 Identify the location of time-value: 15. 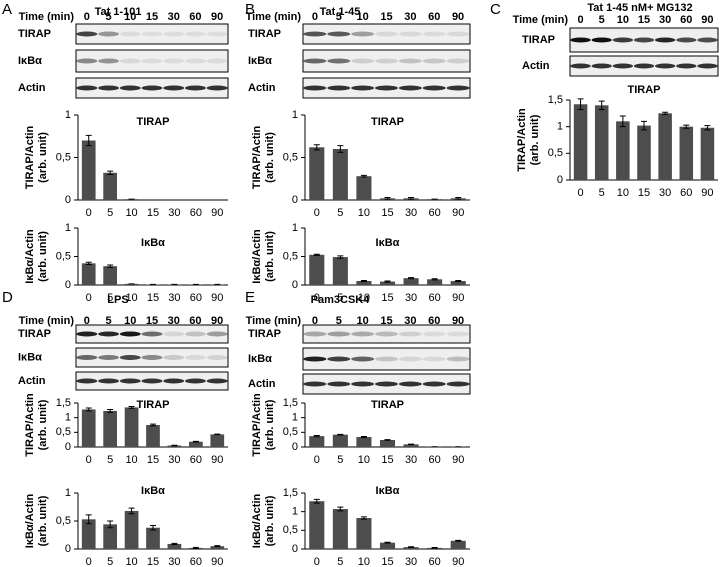
(386, 321).